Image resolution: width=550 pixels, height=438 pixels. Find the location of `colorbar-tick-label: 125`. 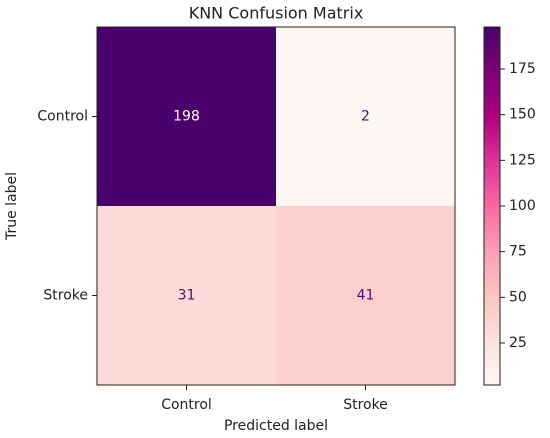

colorbar-tick-label: 125 is located at coordinates (522, 160).